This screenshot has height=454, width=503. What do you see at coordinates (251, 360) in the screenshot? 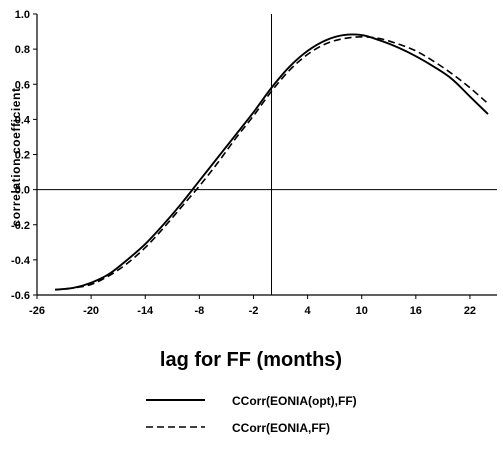
I see `x-axis-label: lag for FF (months)` at bounding box center [251, 360].